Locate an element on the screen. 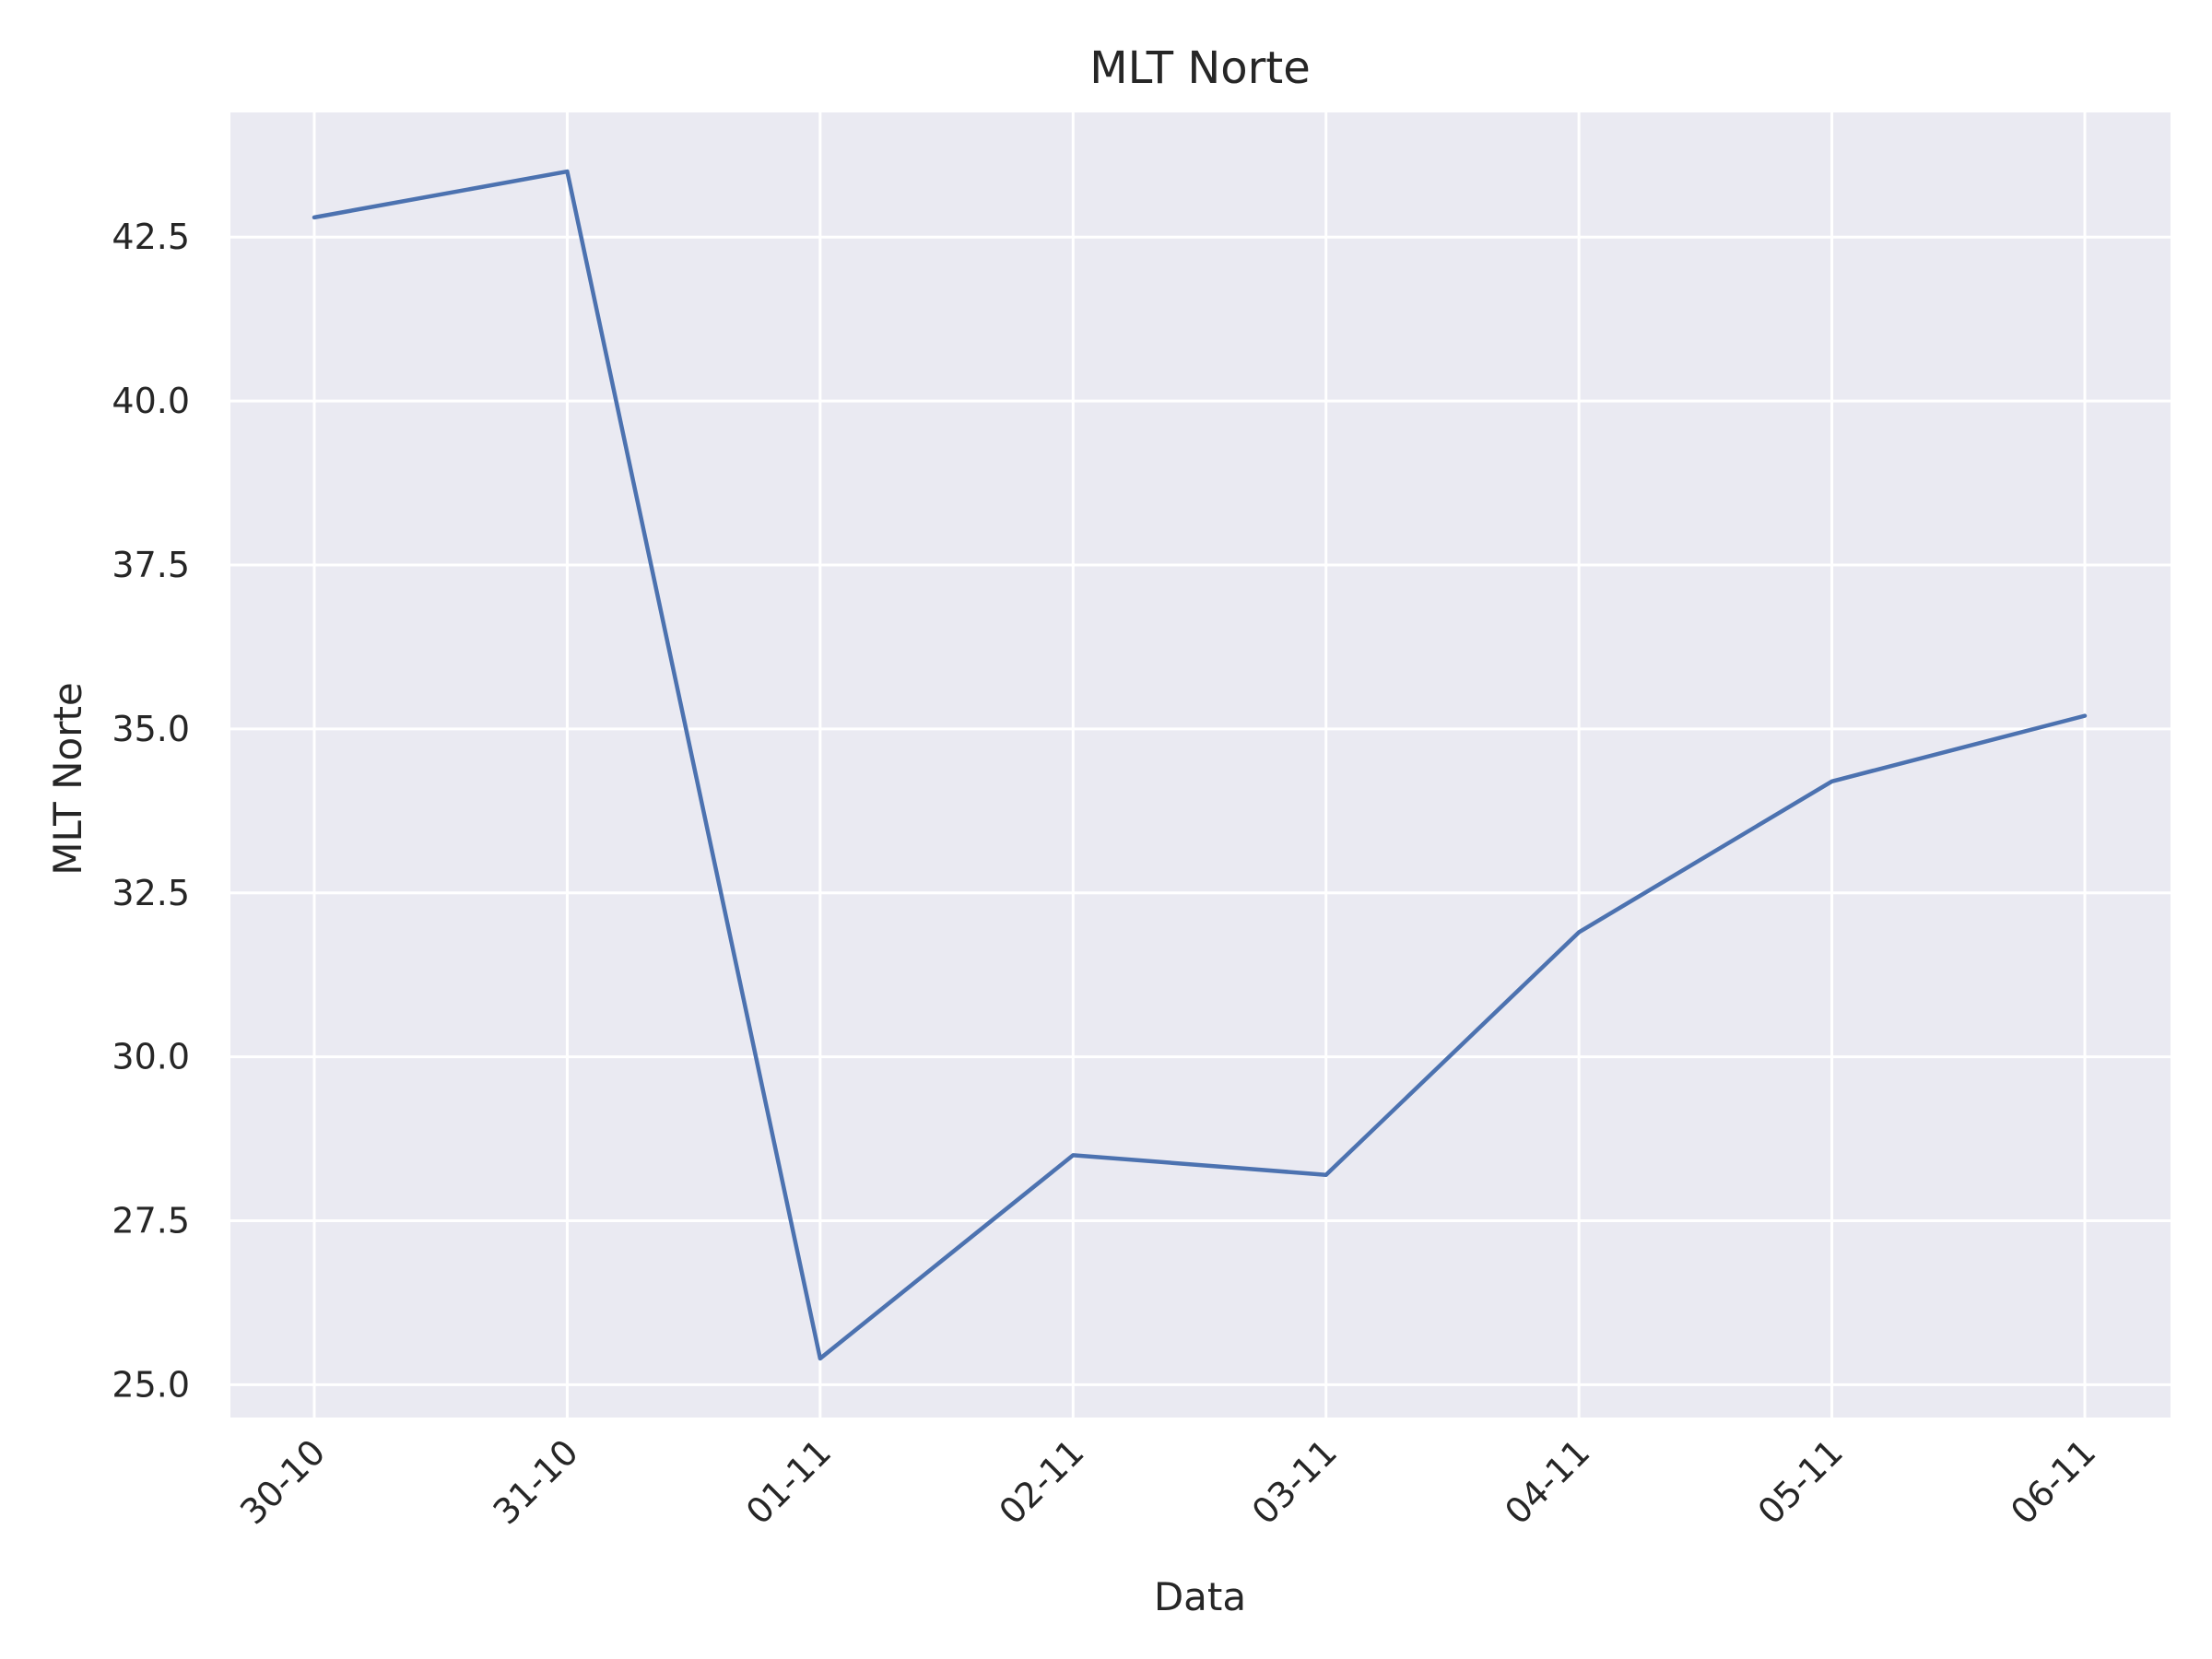  y-tick-labels: 25.0 27.5 30.0 32.5 35.0 37.5 40.0 42.5 is located at coordinates (151, 811).